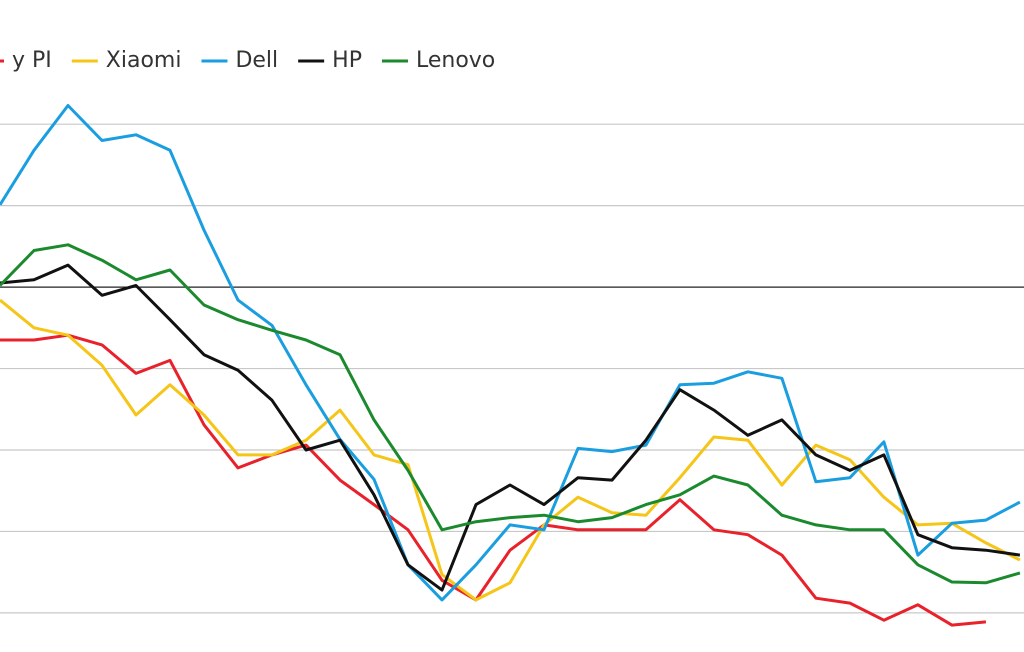 The image size is (1024, 652). I want to click on legend-label: Dell, so click(256, 60).